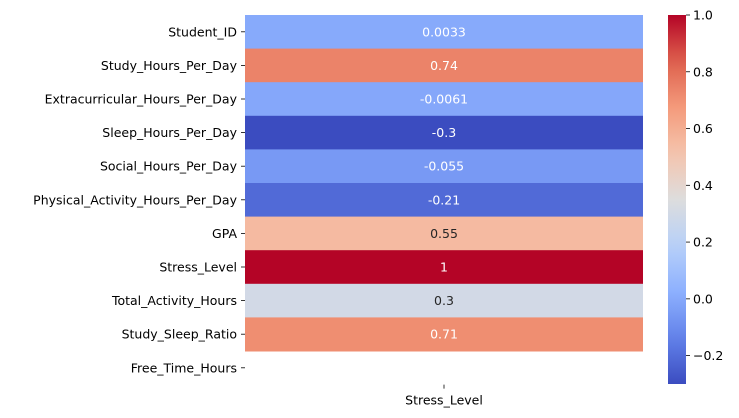 This screenshot has height=418, width=739. I want to click on cell-value-label: -0.0061, so click(444, 99).